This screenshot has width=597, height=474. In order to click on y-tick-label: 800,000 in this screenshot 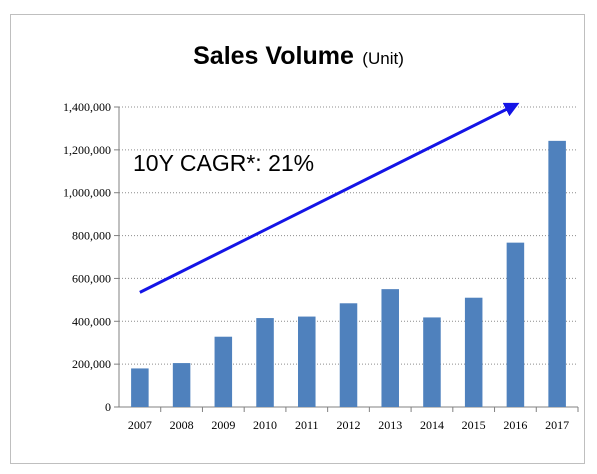, I will do `click(91, 236)`.